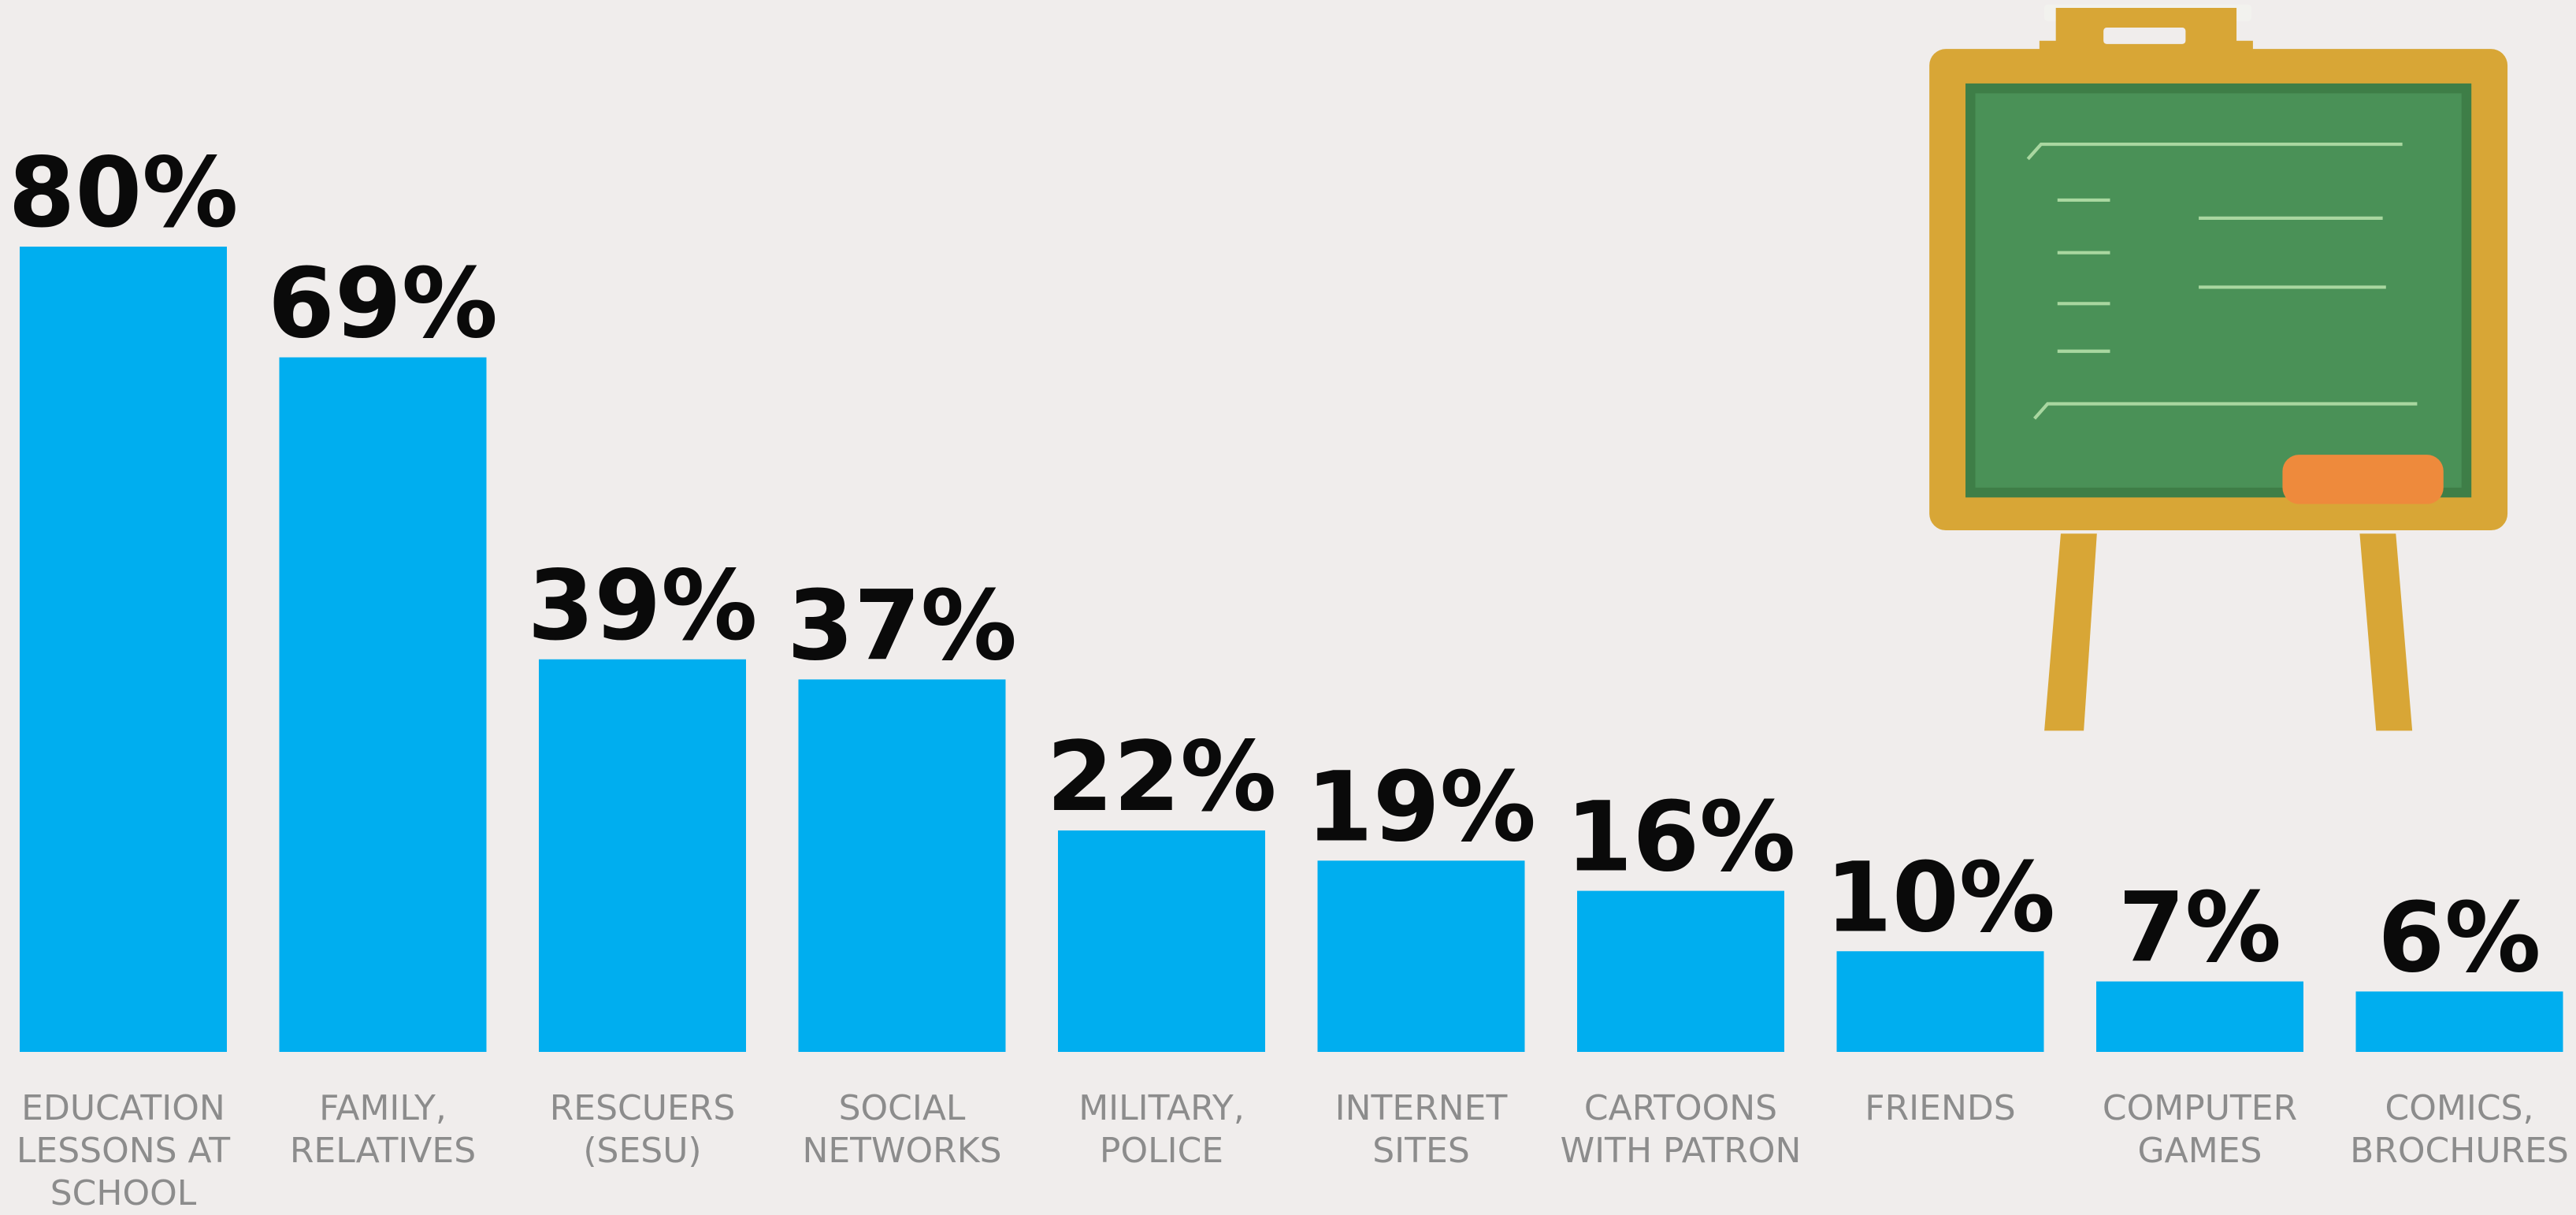 This screenshot has height=1215, width=2576. I want to click on category-label: INTERNET SITES, so click(1421, 1129).